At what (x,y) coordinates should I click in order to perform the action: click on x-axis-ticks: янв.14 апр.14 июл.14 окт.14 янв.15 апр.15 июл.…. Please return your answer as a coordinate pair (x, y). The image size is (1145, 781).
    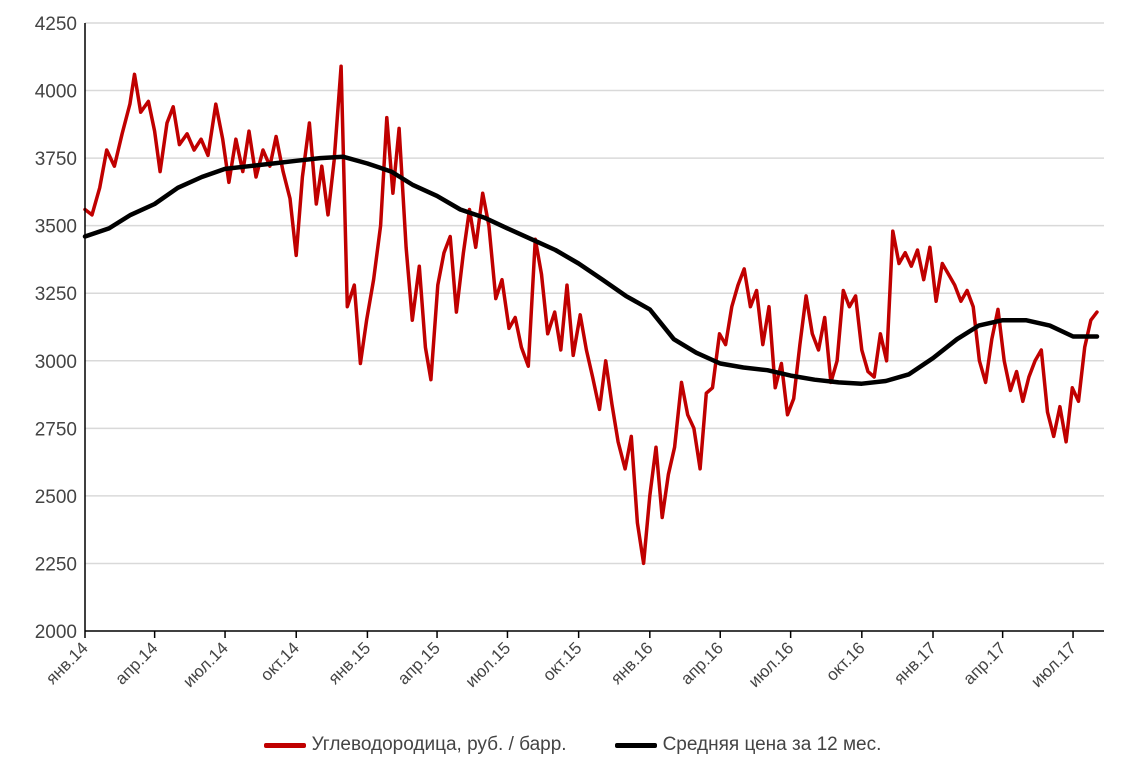
    Looking at the image, I should click on (561, 661).